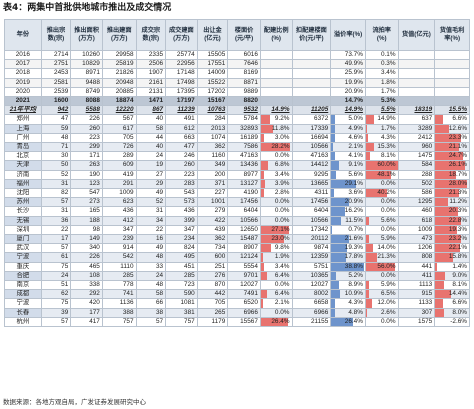 This screenshot has height=409, width=474. Describe the element at coordinates (56, 230) in the screenshot. I see `table-cell: 22` at that location.